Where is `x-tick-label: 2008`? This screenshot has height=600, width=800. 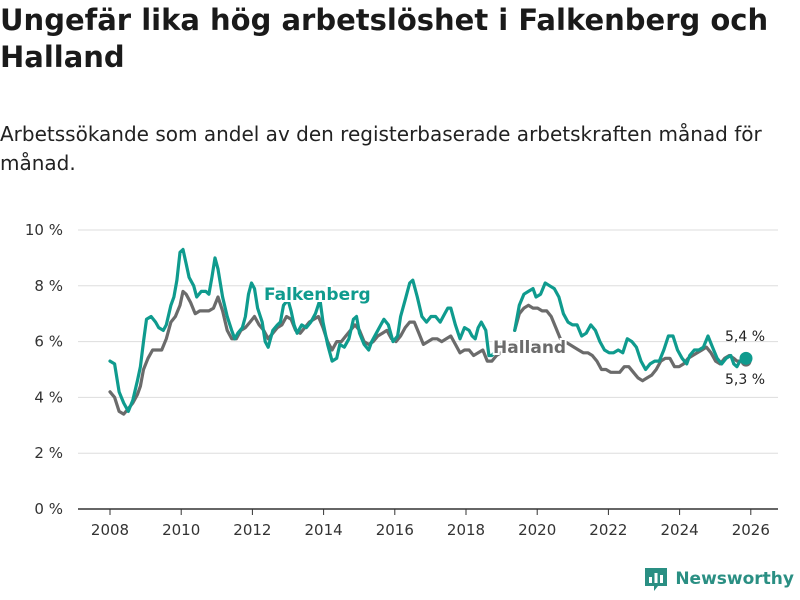
x-tick-label: 2008 is located at coordinates (110, 530).